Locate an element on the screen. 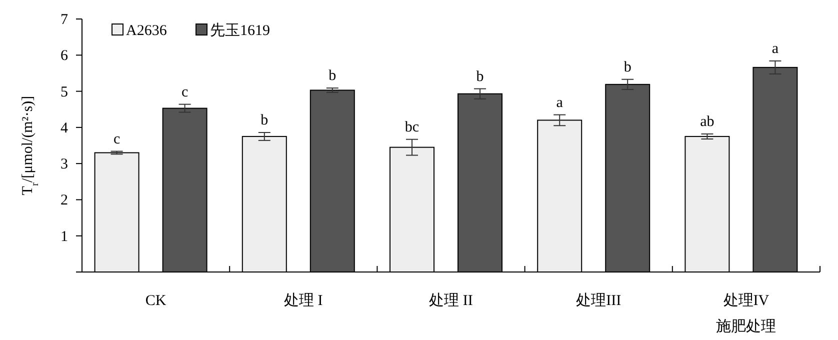 Image resolution: width=838 pixels, height=340 pixels. y-tick-label: 6 is located at coordinates (64, 56).